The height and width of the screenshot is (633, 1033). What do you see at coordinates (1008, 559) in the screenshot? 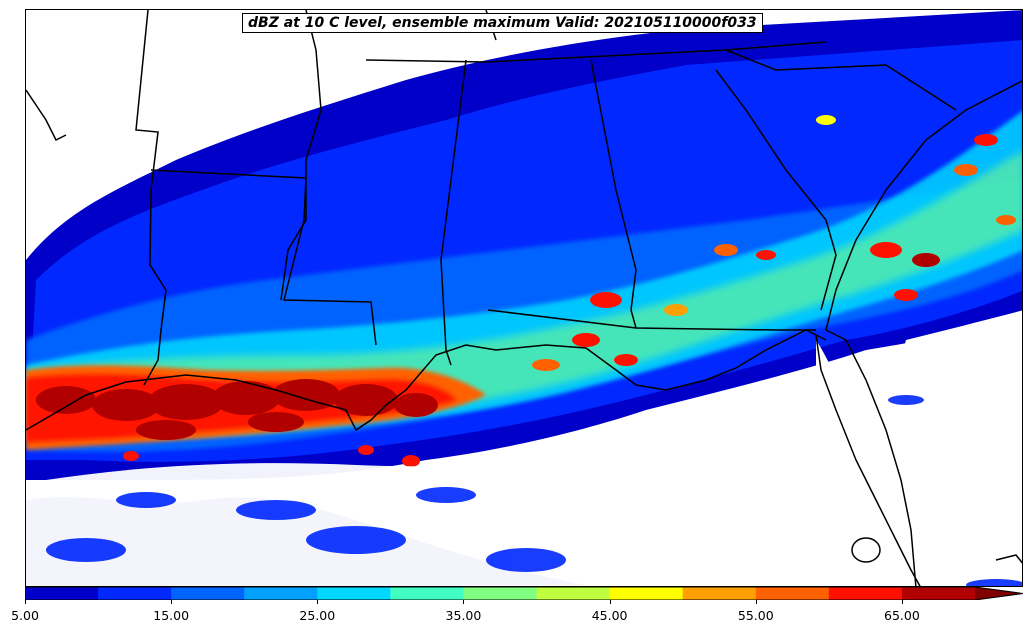
I see `island-bahamas` at bounding box center [1008, 559].